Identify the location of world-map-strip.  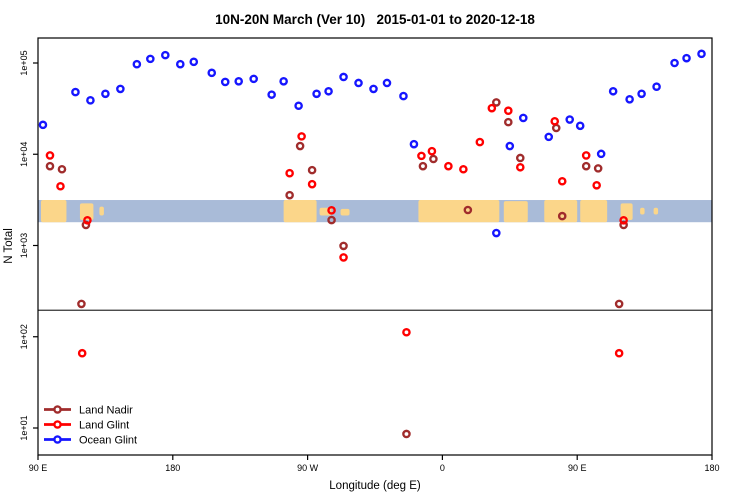
(375, 211).